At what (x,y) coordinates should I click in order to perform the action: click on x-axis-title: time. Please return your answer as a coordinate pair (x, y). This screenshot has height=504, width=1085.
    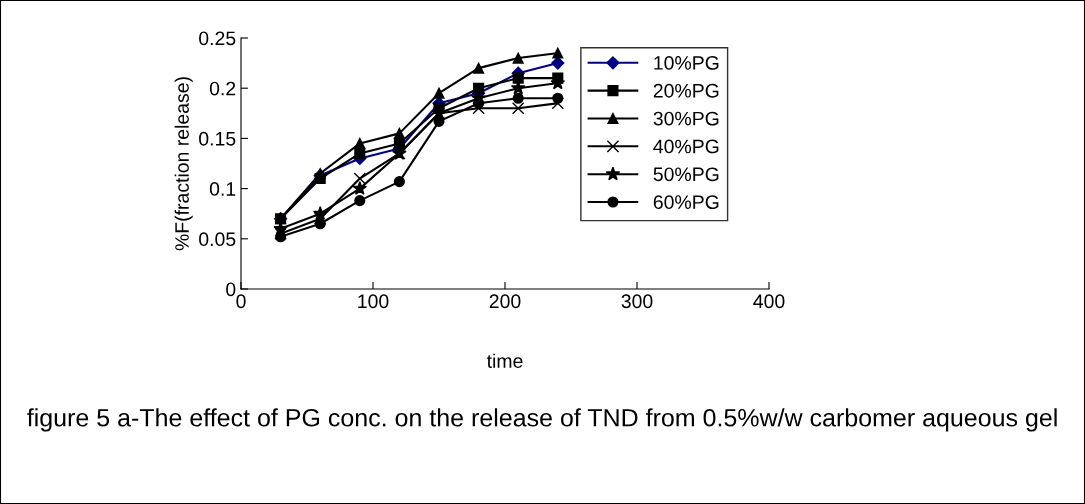
    Looking at the image, I should click on (504, 360).